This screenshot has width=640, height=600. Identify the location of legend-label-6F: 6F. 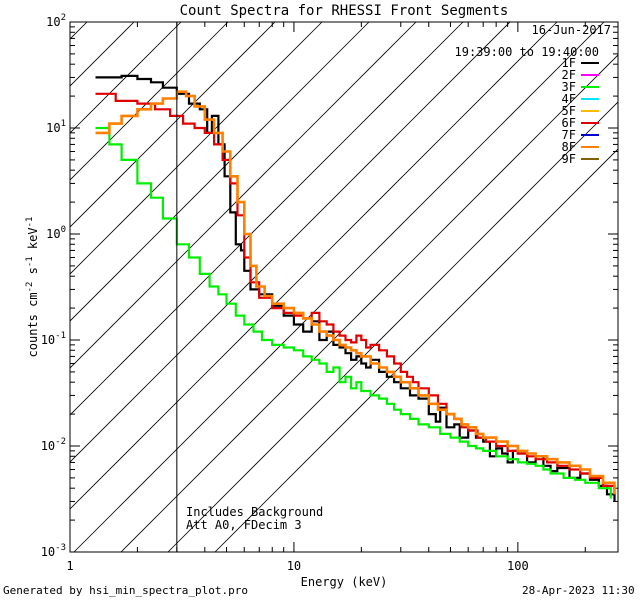
(569, 123).